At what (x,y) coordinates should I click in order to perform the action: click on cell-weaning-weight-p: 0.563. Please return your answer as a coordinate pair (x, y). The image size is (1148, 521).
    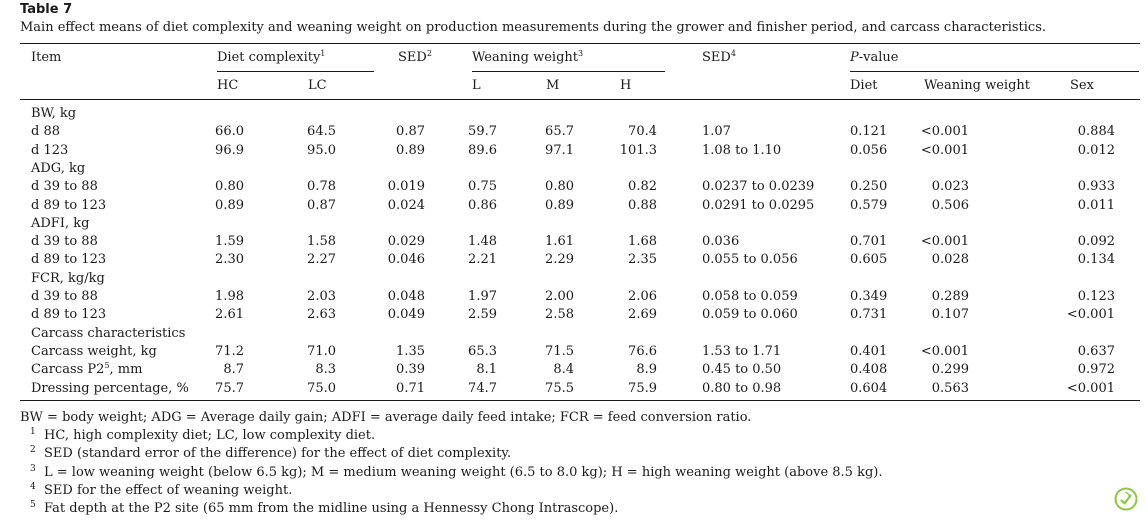
    Looking at the image, I should click on (950, 388).